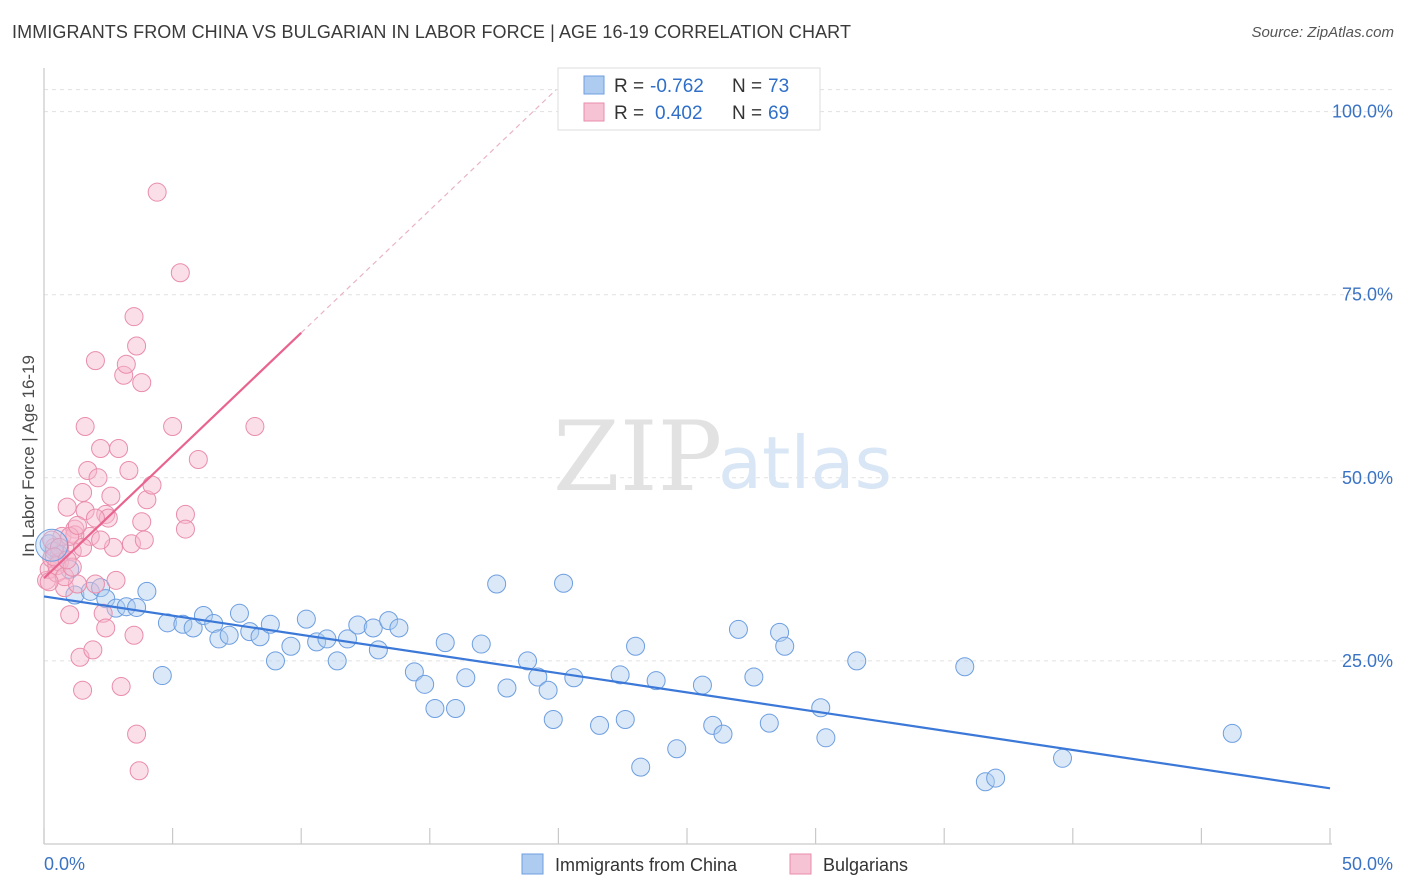 The height and width of the screenshot is (892, 1406). Describe the element at coordinates (747, 86) in the screenshot. I see `stats-n-label-china: N =` at that location.